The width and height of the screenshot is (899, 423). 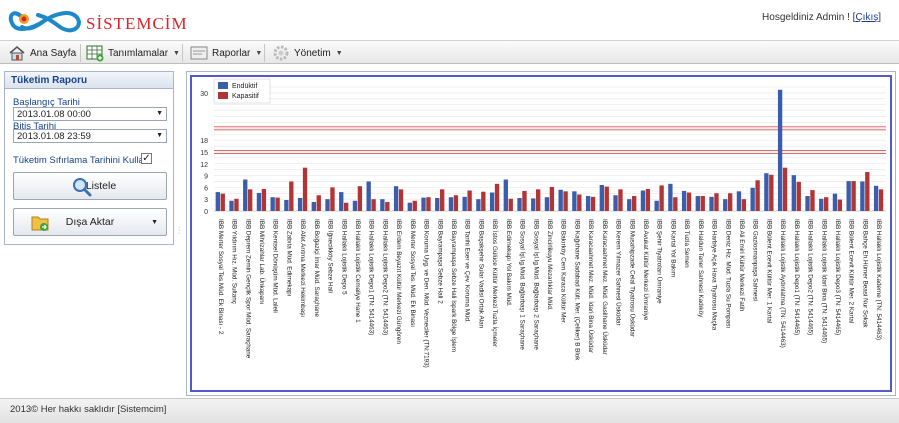 I want to click on gear-icon, so click(x=281, y=53).